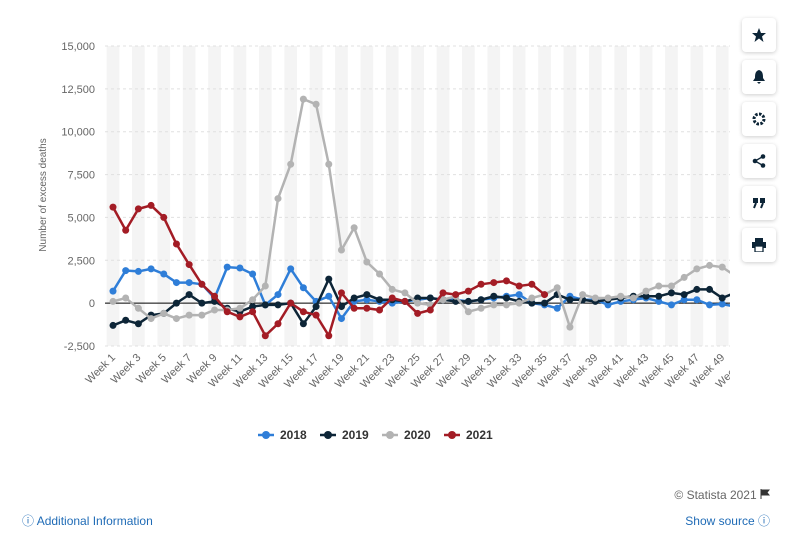 This screenshot has width=792, height=552. I want to click on legend-label: 2018, so click(293, 435).